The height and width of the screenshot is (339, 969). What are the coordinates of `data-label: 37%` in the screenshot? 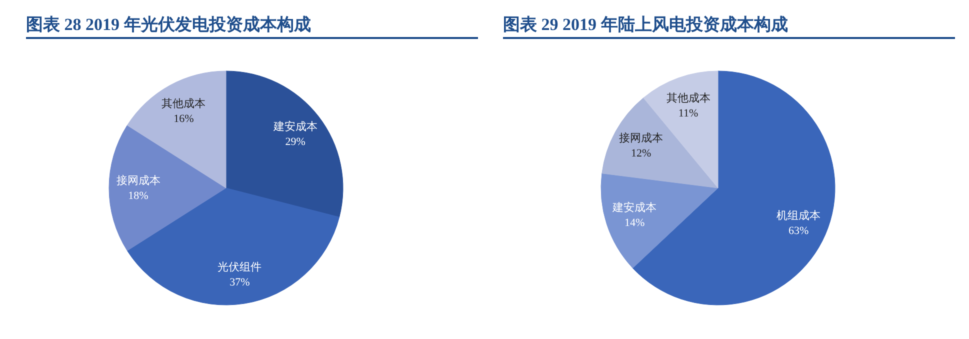 It's located at (240, 282).